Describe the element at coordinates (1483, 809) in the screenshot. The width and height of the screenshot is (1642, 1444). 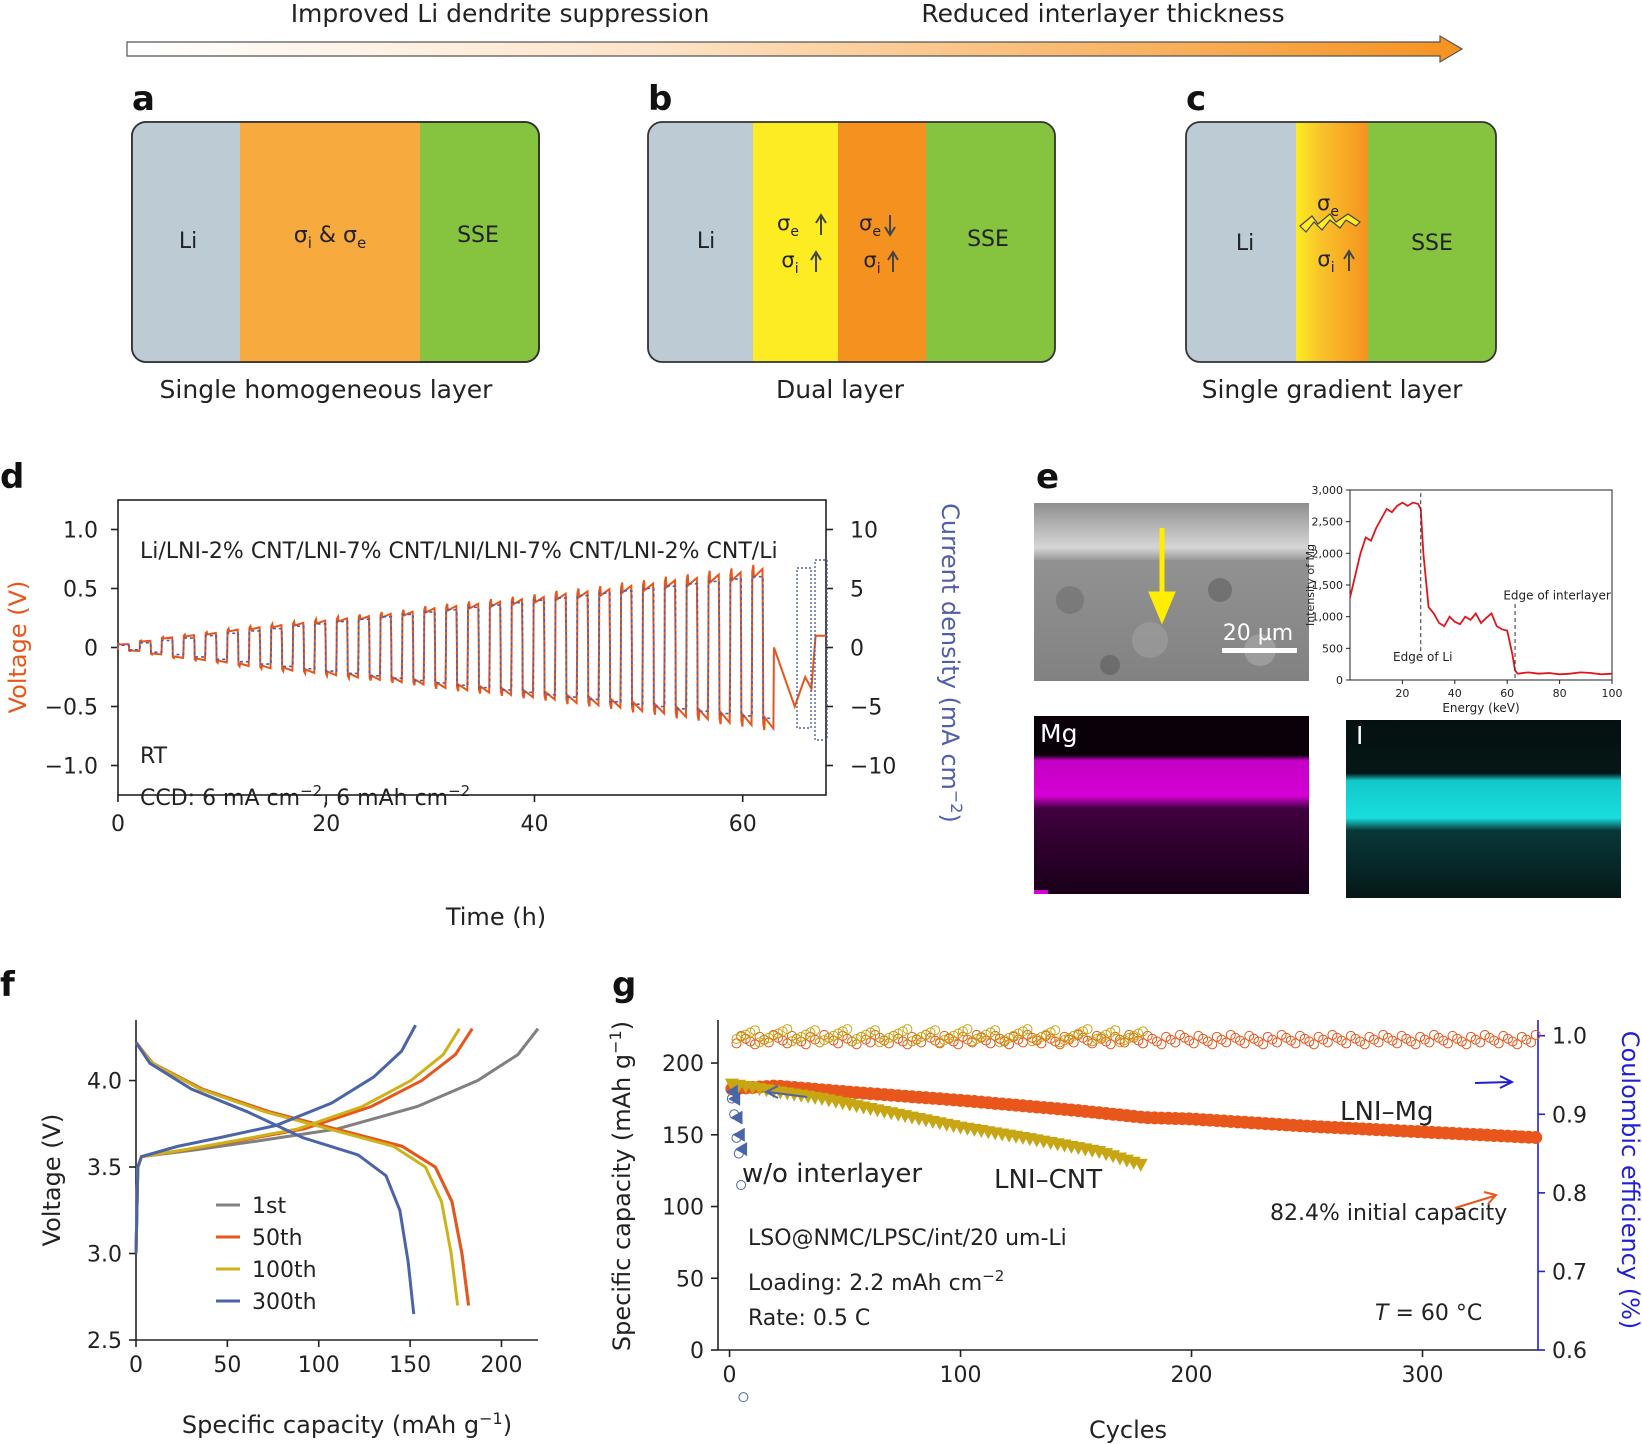
I see `i-map: I` at that location.